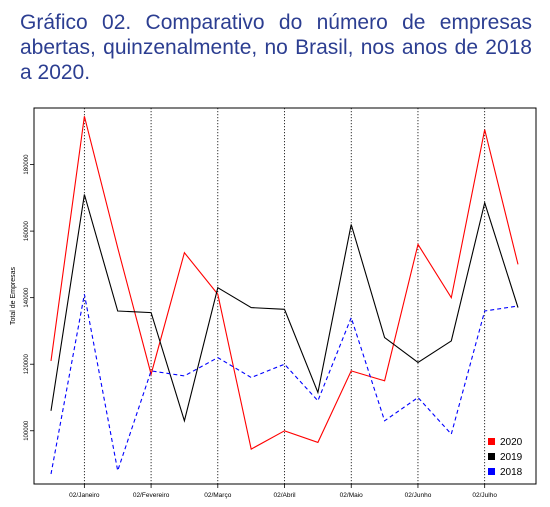 This screenshot has height=507, width=550. Describe the element at coordinates (491, 471) in the screenshot. I see `legend-swatch-2018` at that location.